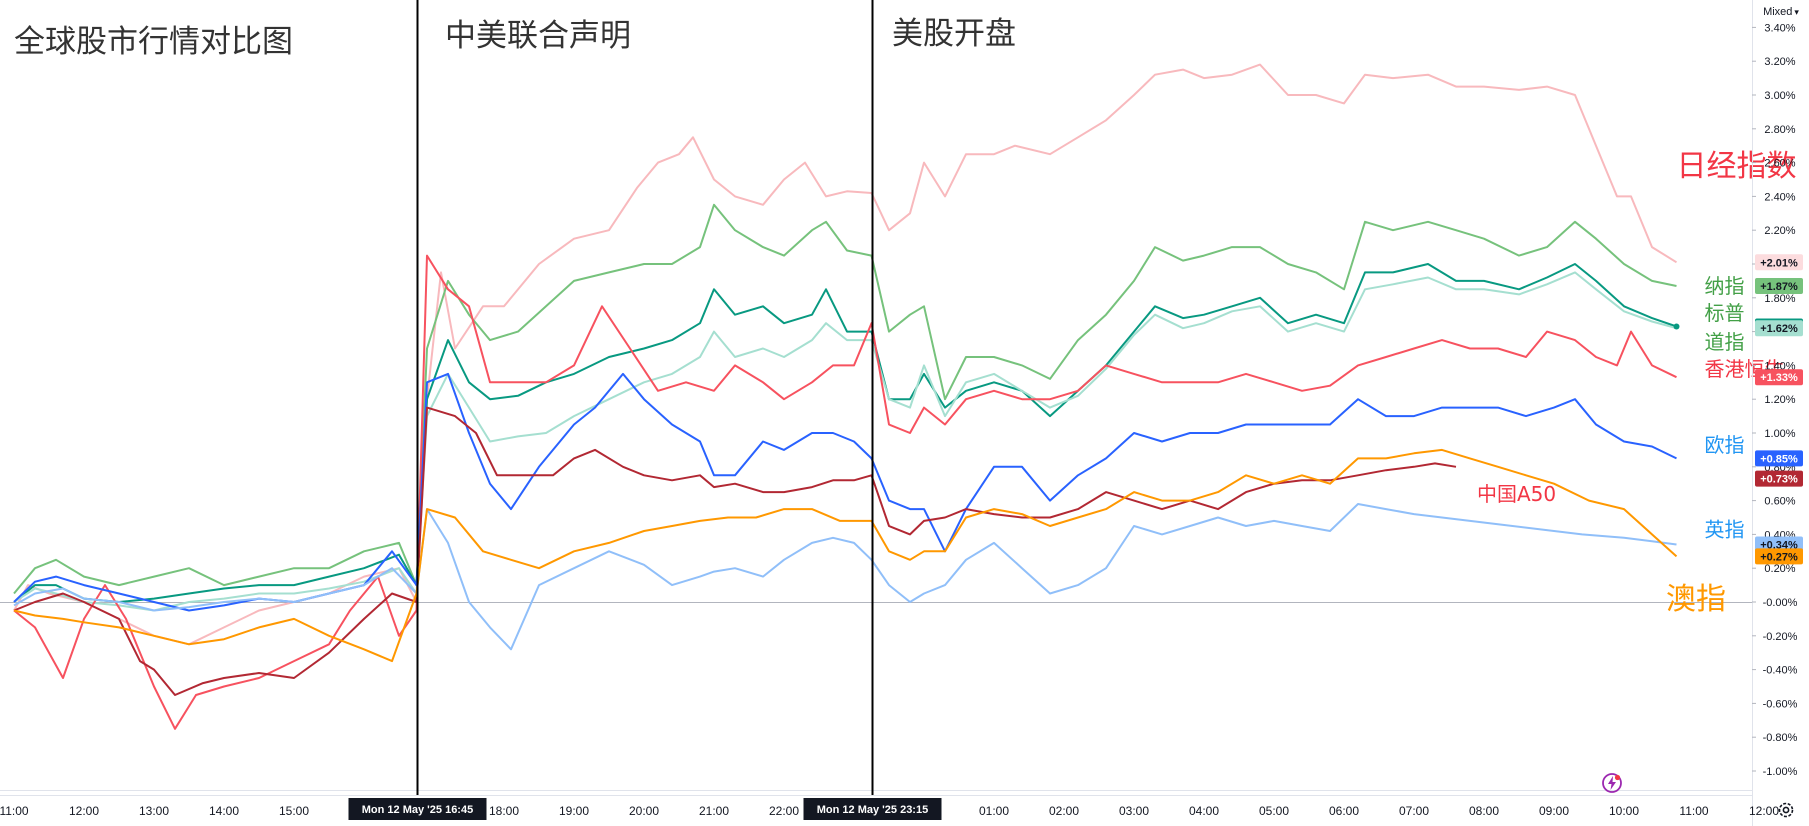 The image size is (1809, 826). Describe the element at coordinates (714, 811) in the screenshot. I see `x-tick-label-8: 21:00` at that location.